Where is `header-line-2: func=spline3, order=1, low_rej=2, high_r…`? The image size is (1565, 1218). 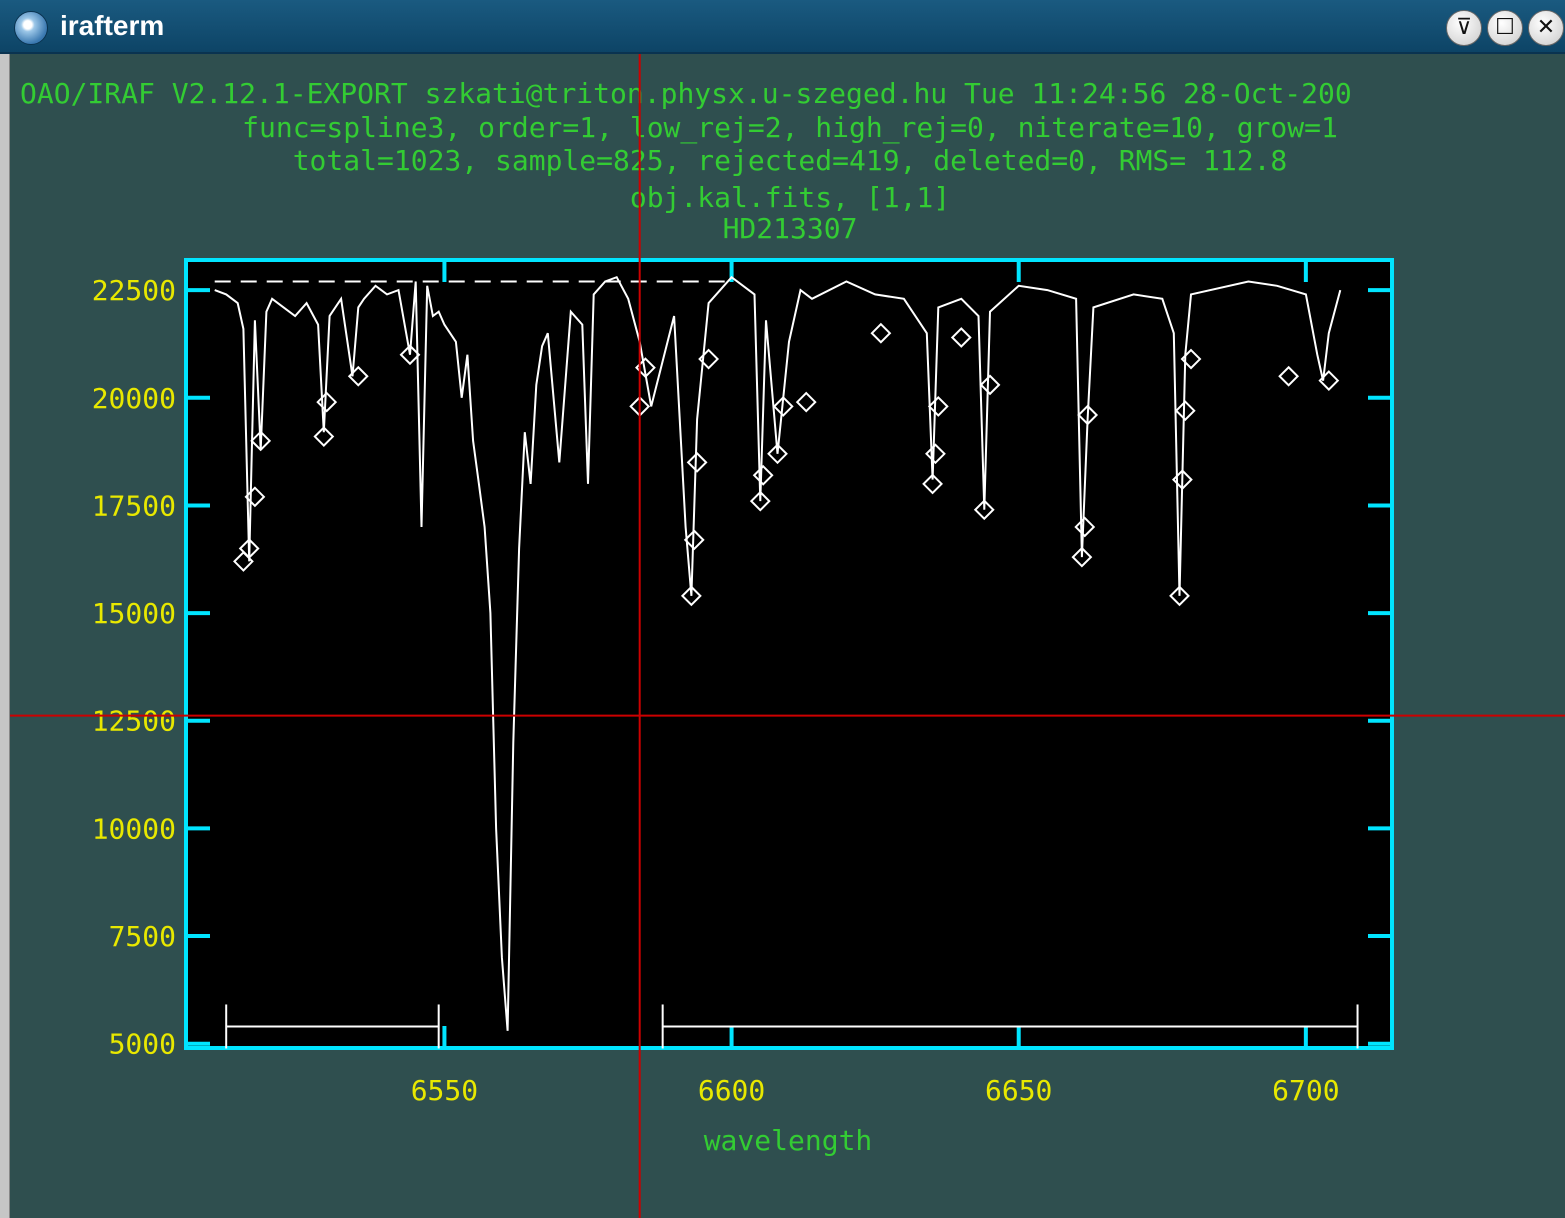 header-line-2: func=spline3, order=1, low_rej=2, high_r… is located at coordinates (790, 128).